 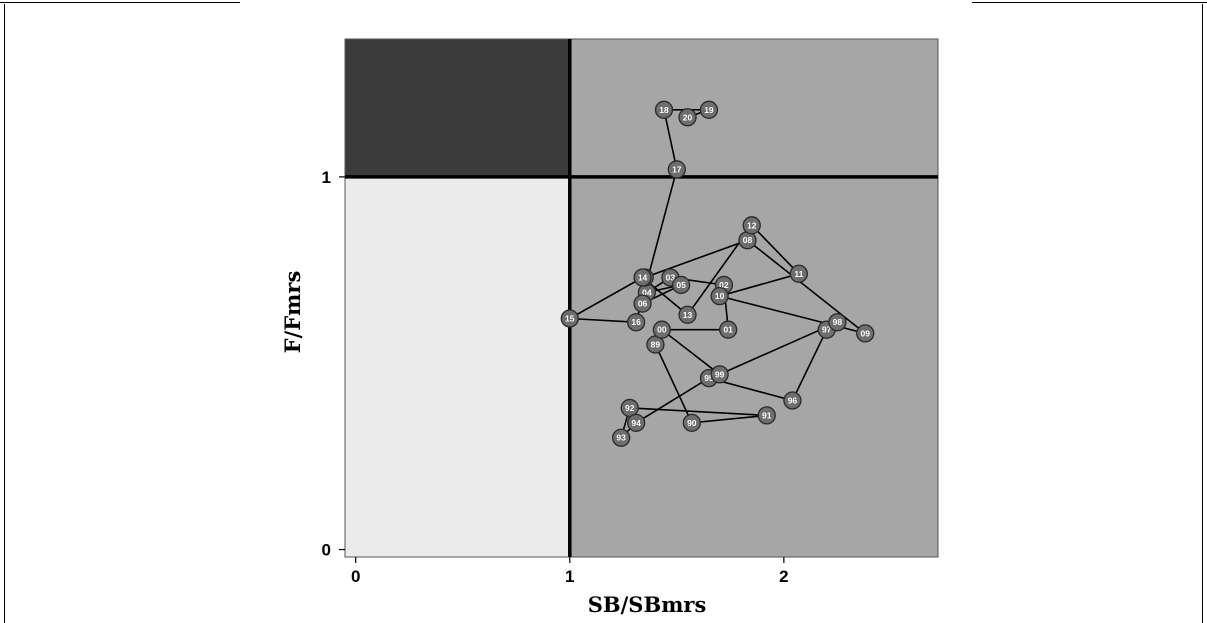 I want to click on data-point-label: 93, so click(x=621, y=438).